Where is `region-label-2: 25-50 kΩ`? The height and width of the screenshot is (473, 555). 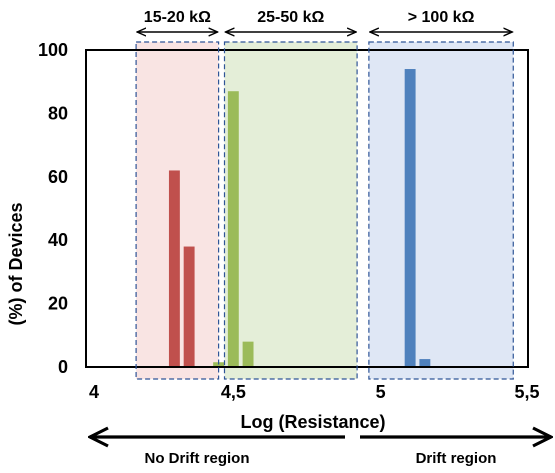 region-label-2: 25-50 kΩ is located at coordinates (290, 17).